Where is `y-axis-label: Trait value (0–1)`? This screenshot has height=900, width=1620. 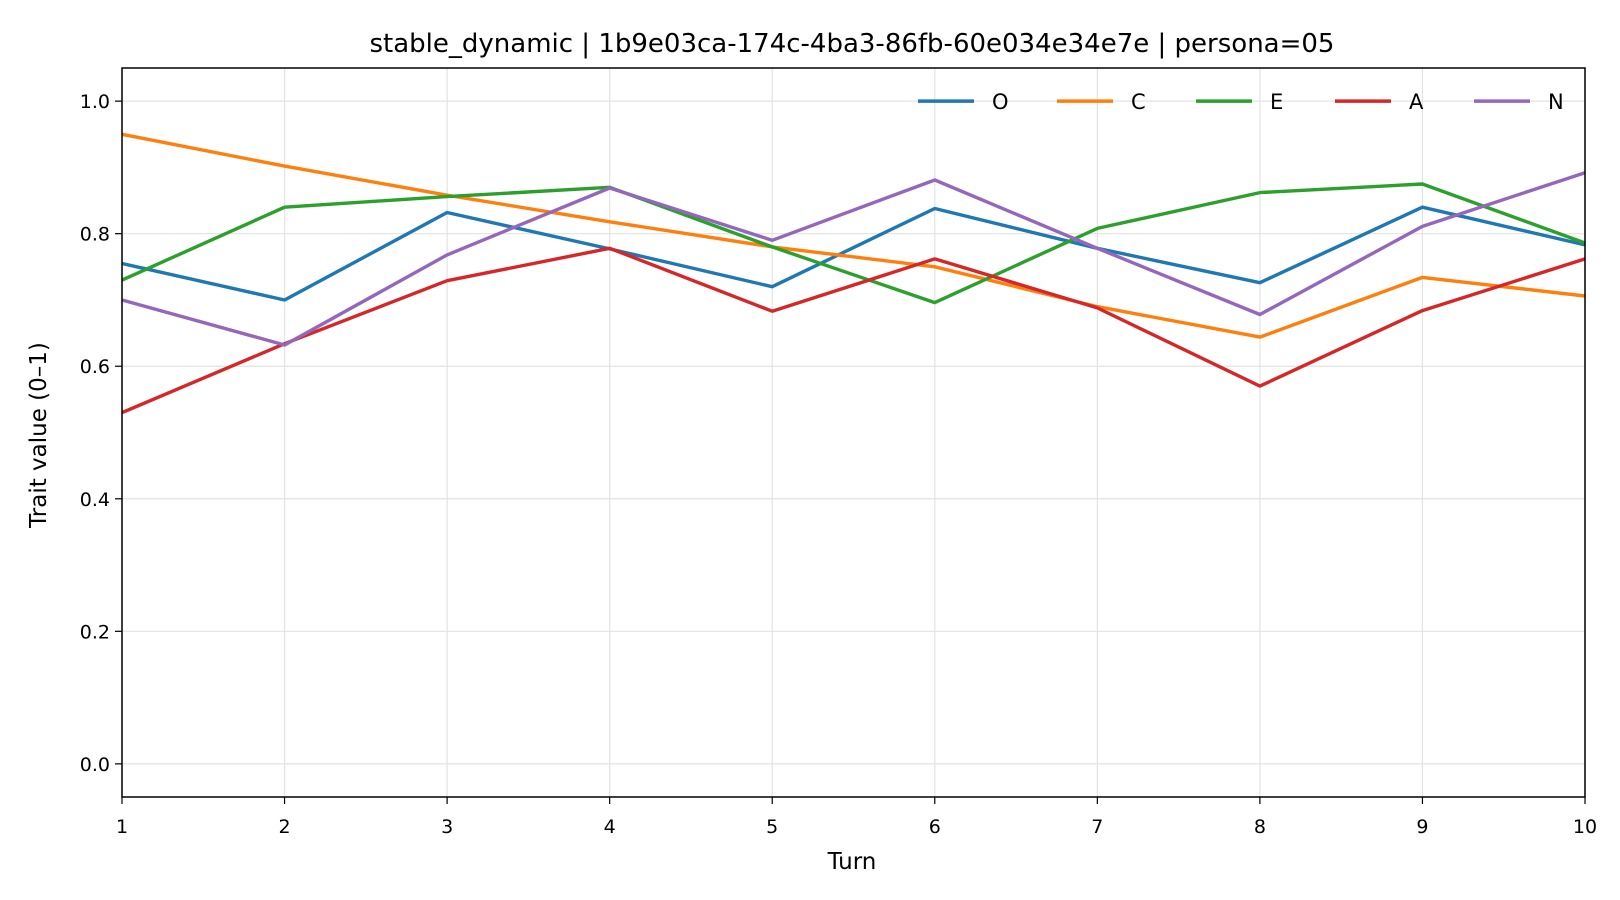
y-axis-label: Trait value (0–1) is located at coordinates (39, 435).